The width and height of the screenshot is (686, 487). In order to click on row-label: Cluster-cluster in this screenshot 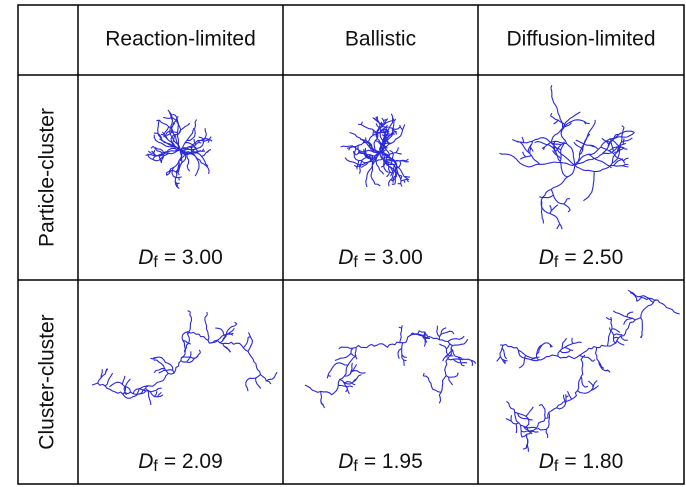, I will do `click(47, 381)`.